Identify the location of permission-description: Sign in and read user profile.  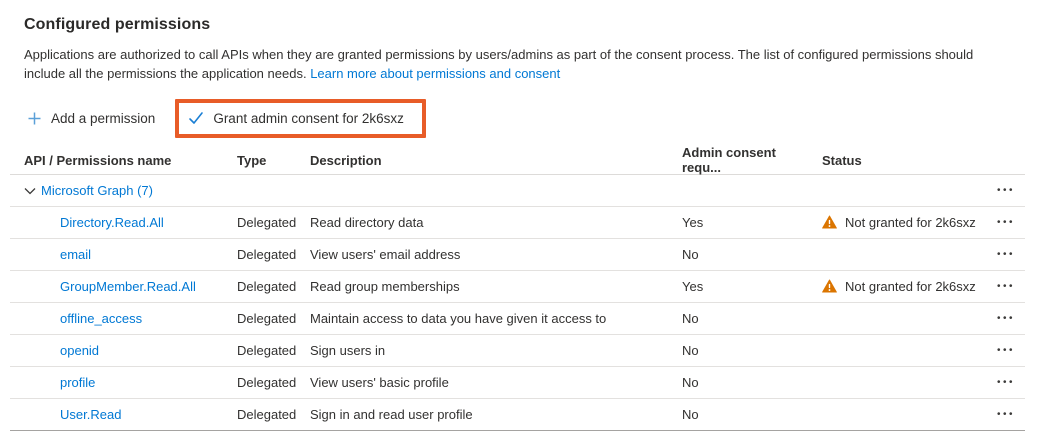
(391, 414).